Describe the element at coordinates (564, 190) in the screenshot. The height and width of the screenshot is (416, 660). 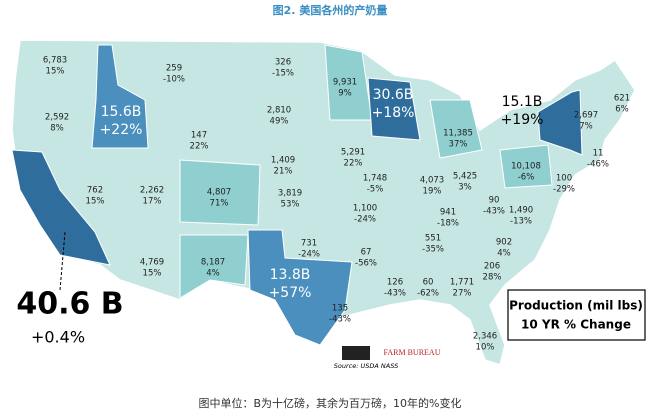
I see `state-change: -29%` at that location.